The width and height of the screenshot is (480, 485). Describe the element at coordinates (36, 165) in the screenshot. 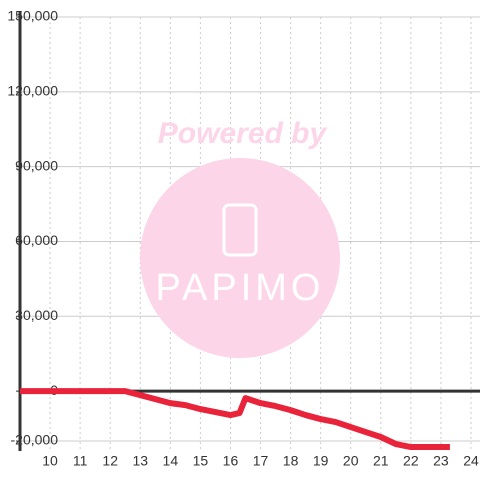

I see `y-tick-label: 90,000` at that location.